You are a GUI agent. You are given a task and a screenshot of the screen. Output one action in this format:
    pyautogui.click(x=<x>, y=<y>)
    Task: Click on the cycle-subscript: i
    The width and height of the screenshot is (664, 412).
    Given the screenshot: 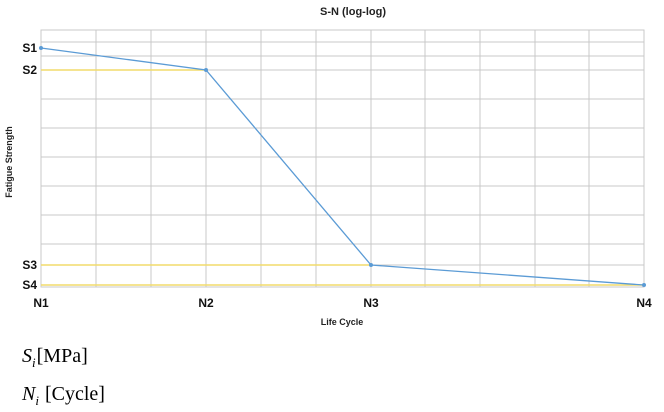 What is the action you would take?
    pyautogui.click(x=37, y=400)
    